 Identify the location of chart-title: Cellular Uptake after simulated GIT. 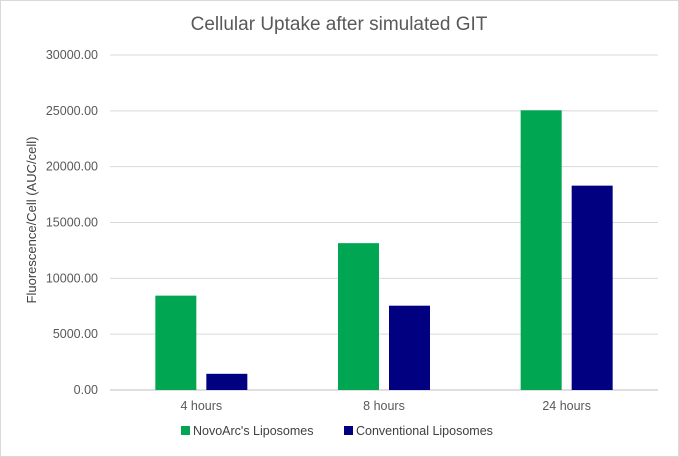
(339, 24).